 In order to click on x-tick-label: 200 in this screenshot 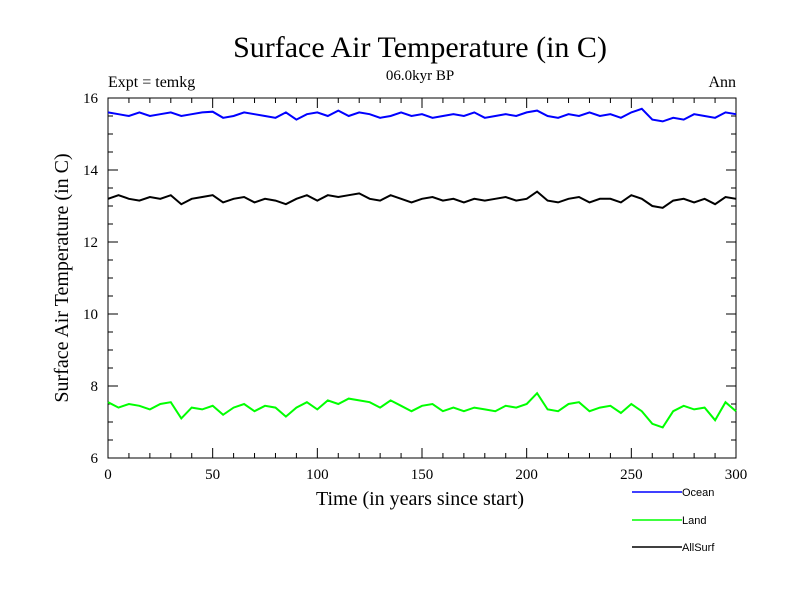, I will do `click(526, 475)`.